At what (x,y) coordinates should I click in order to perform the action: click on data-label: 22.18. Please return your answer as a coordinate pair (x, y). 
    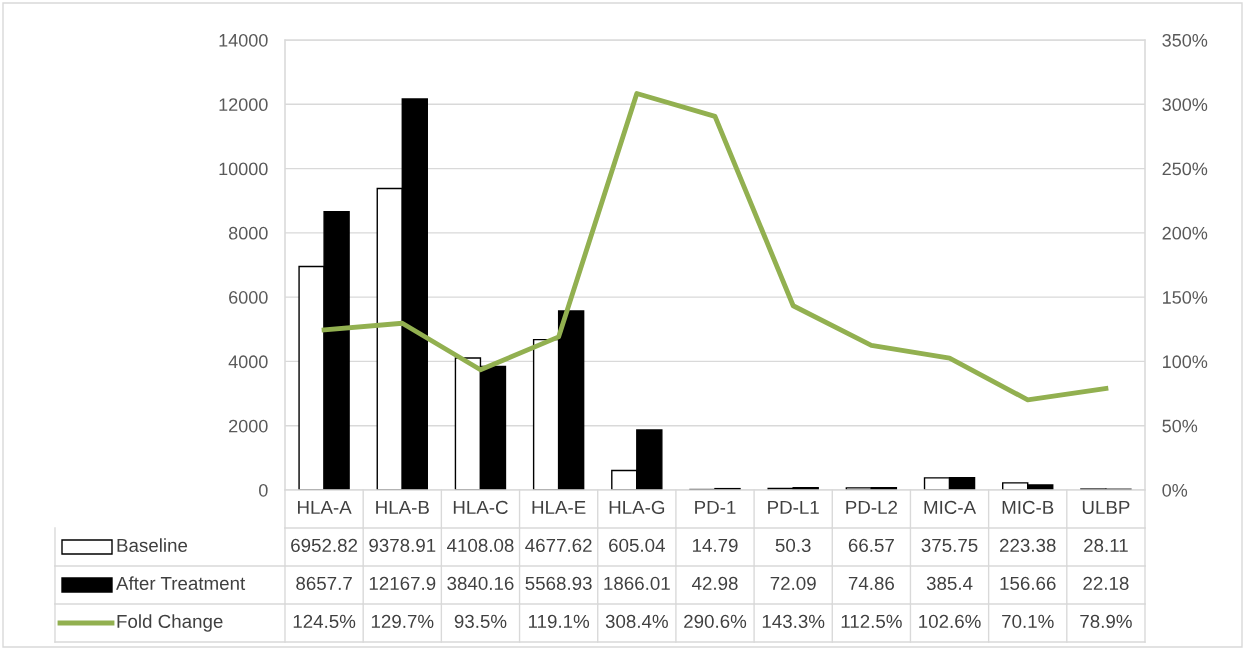
    Looking at the image, I should click on (1106, 583).